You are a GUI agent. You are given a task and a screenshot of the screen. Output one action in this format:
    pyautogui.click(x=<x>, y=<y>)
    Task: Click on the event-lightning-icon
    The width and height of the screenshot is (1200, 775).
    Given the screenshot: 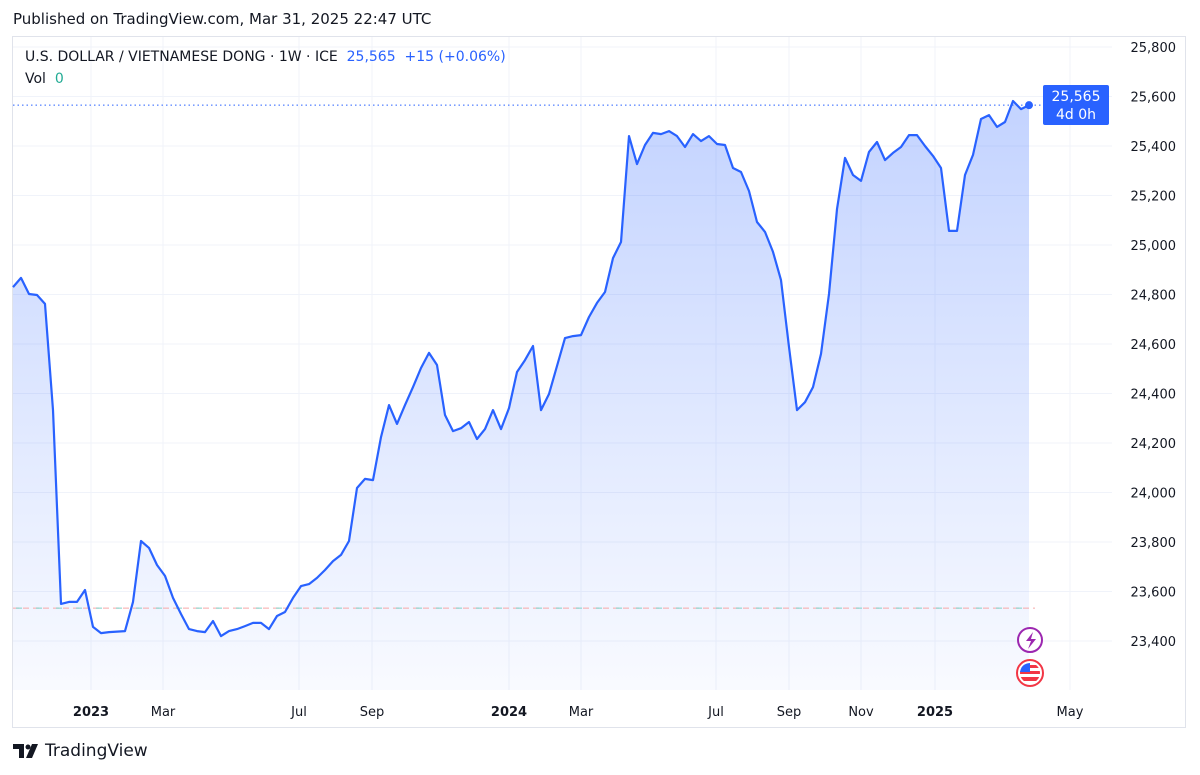 What is the action you would take?
    pyautogui.click(x=1030, y=640)
    